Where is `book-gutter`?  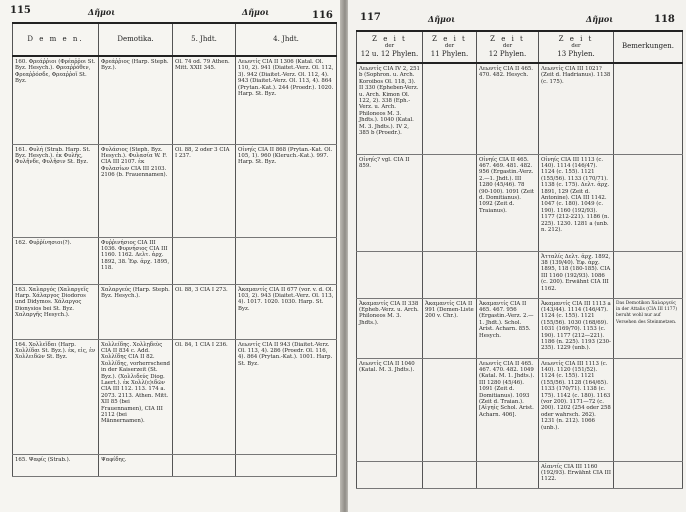 book-gutter is located at coordinates (345, 256).